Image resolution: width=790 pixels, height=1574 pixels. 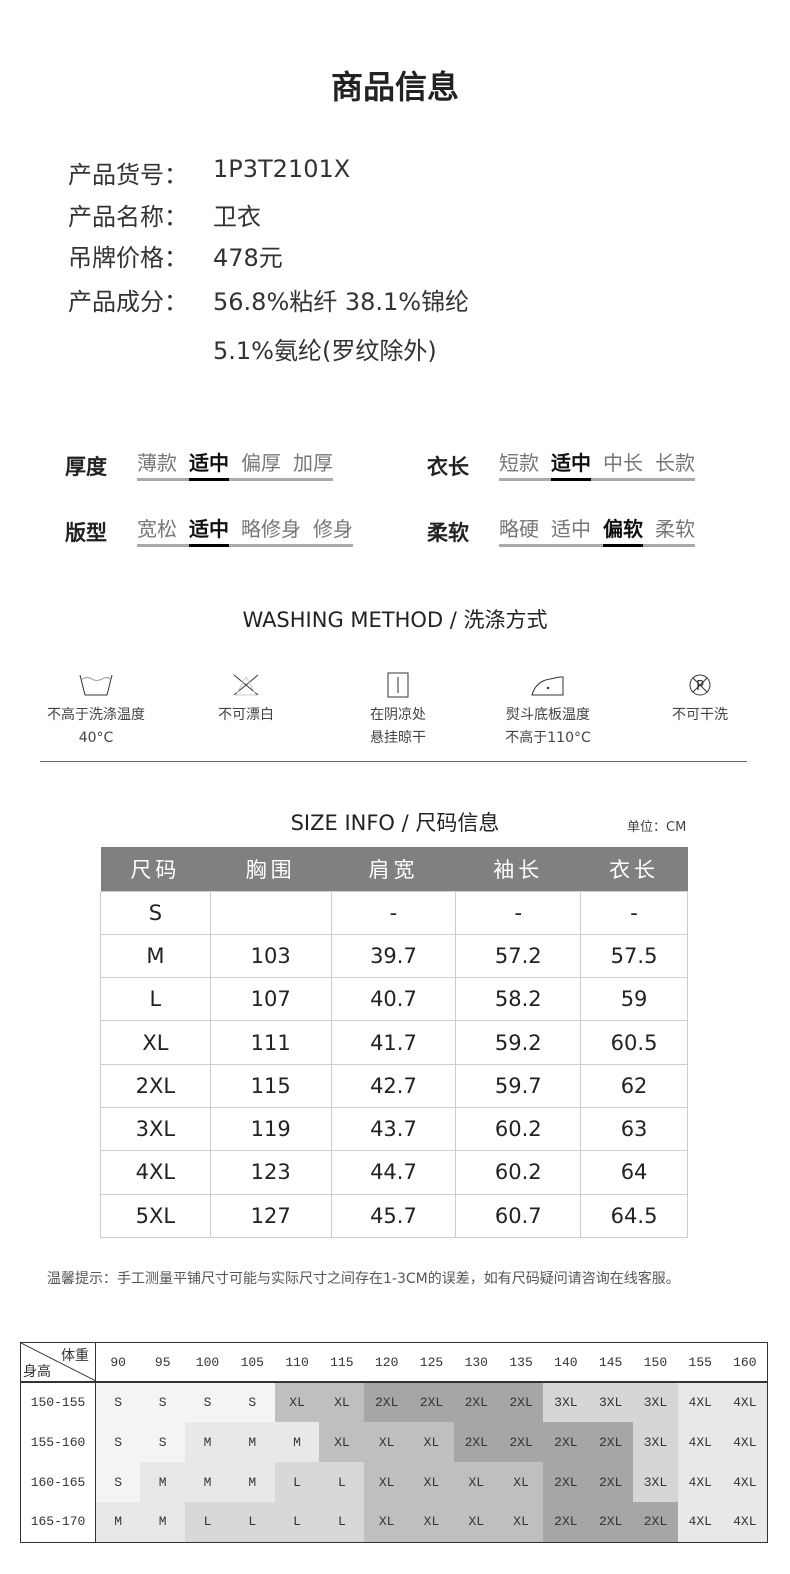 I want to click on info-label, so click(x=140, y=348).